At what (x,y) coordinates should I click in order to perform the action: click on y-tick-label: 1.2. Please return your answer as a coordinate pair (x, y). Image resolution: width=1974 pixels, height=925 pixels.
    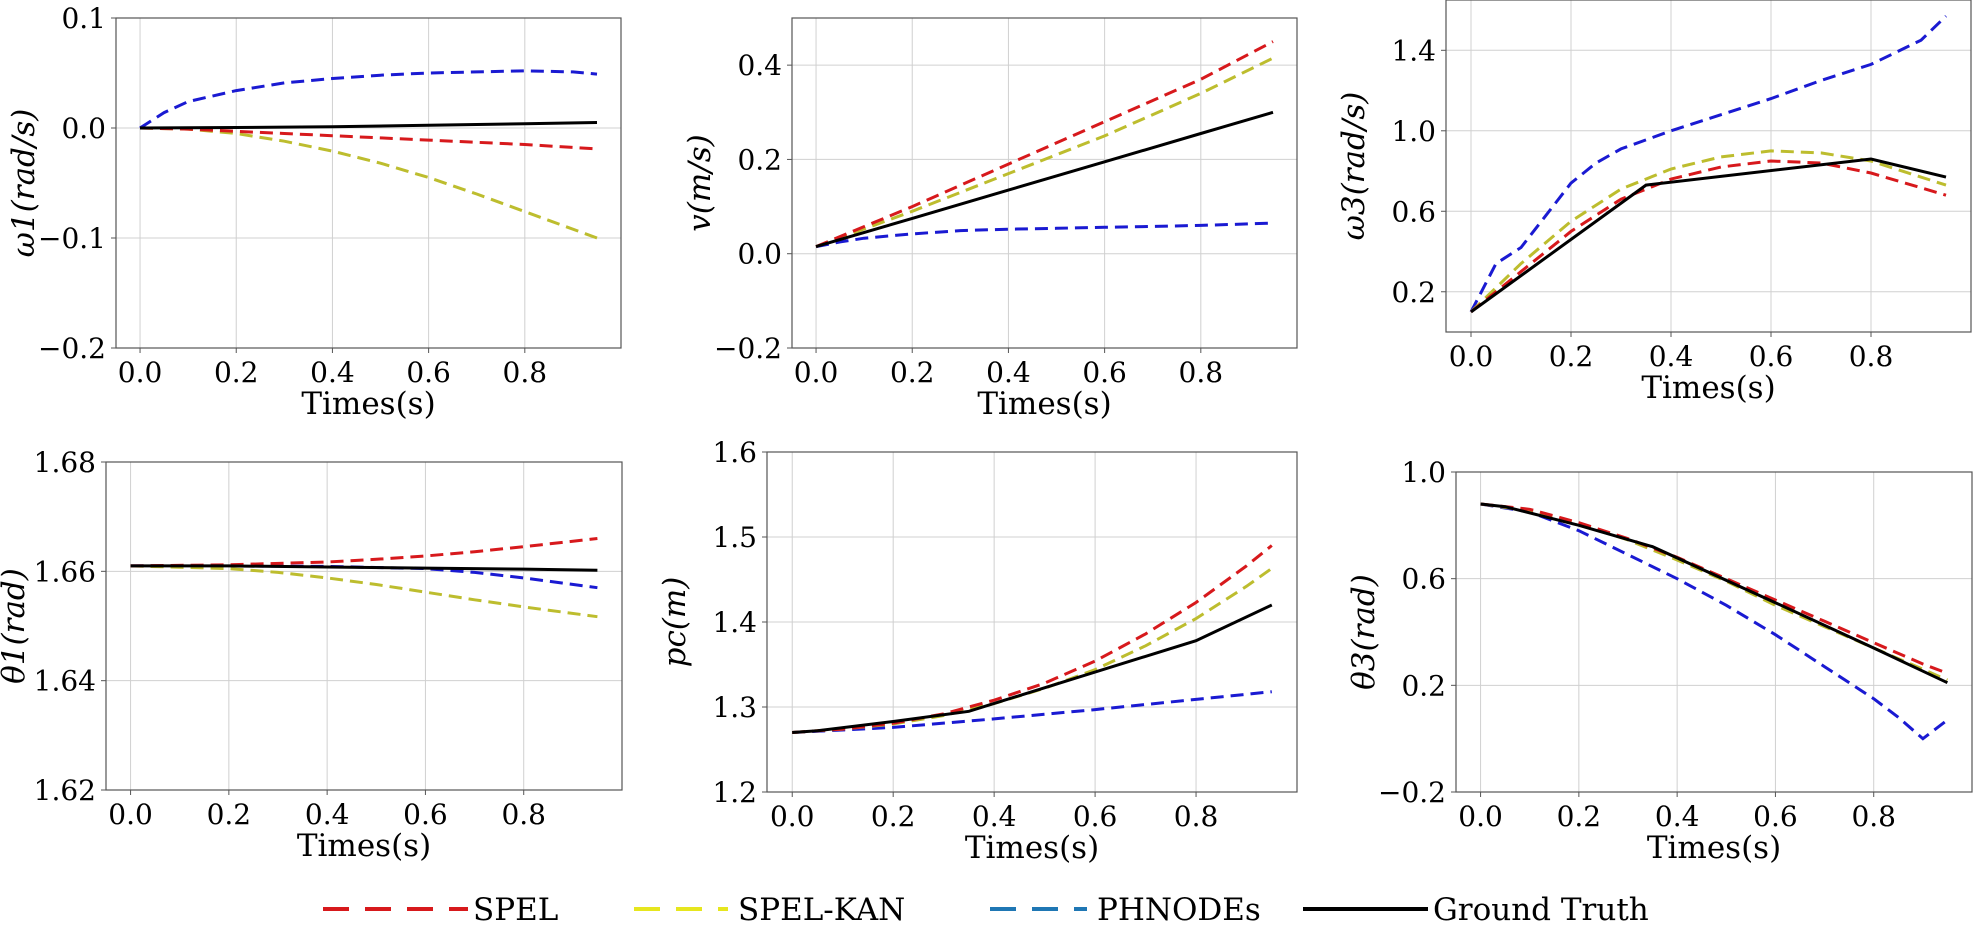
    Looking at the image, I should click on (734, 792).